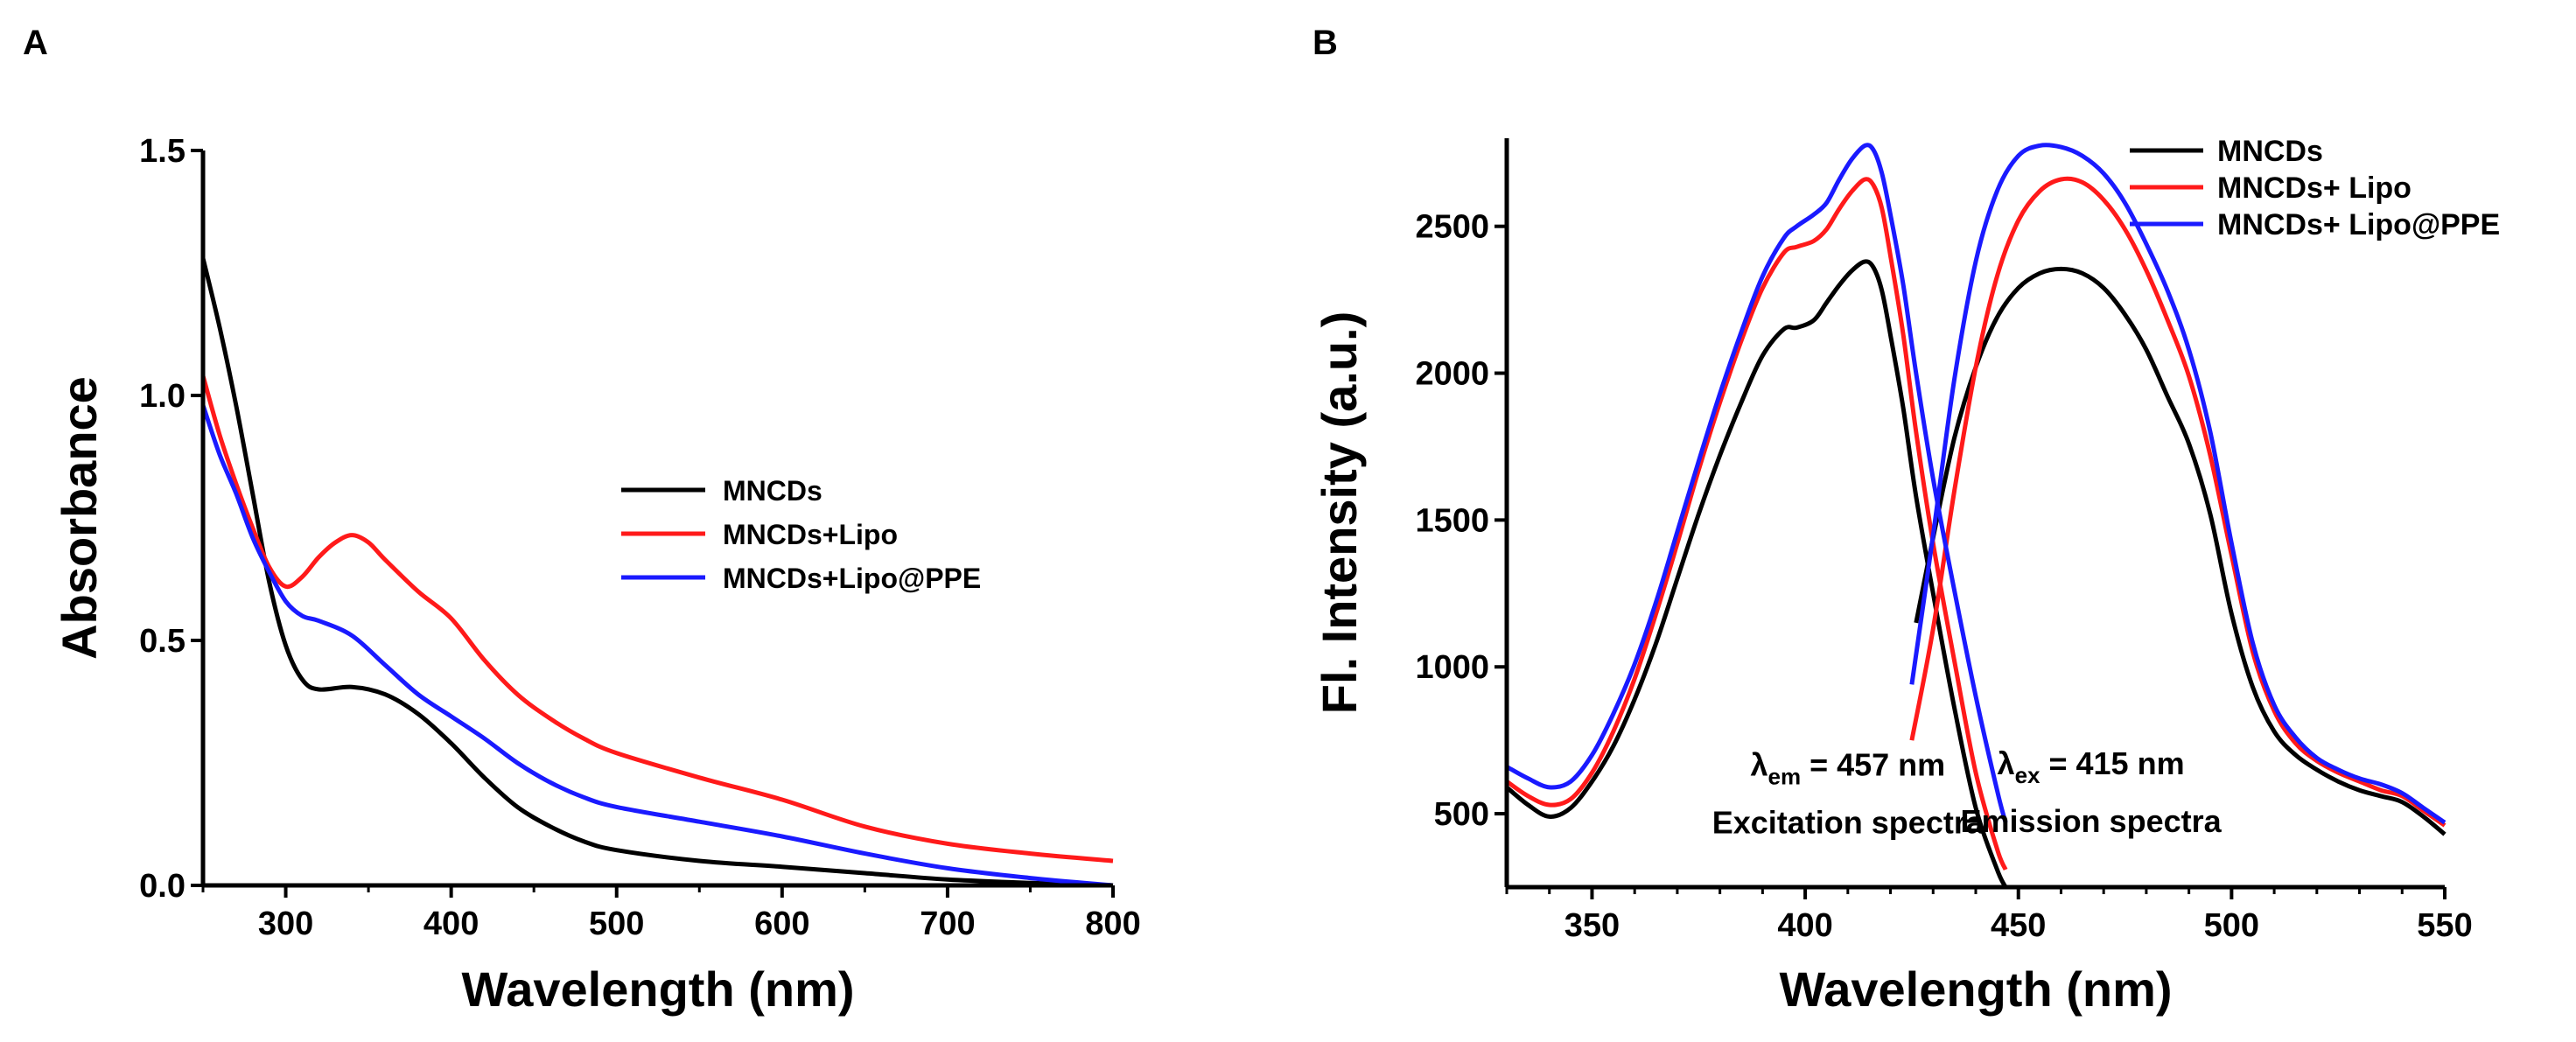  Describe the element at coordinates (1325, 43) in the screenshot. I see `panel-b-label: B` at that location.